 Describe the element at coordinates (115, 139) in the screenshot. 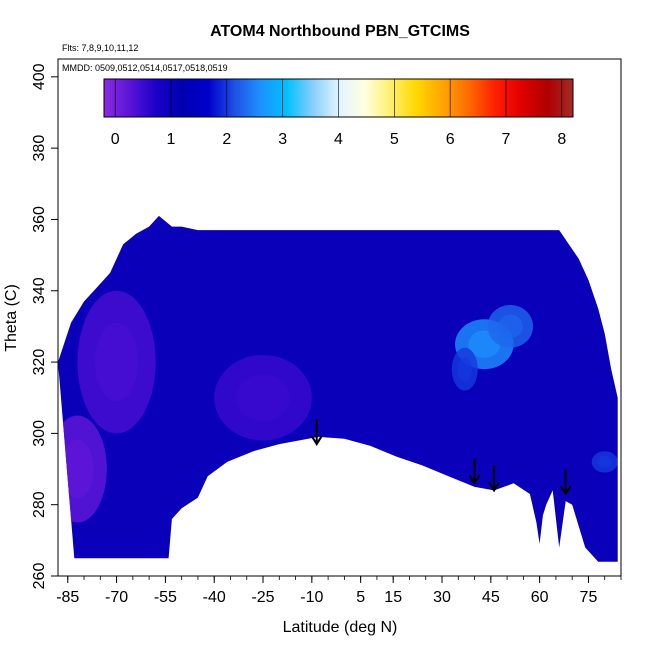

I see `colorbar-tick-label: 0` at that location.